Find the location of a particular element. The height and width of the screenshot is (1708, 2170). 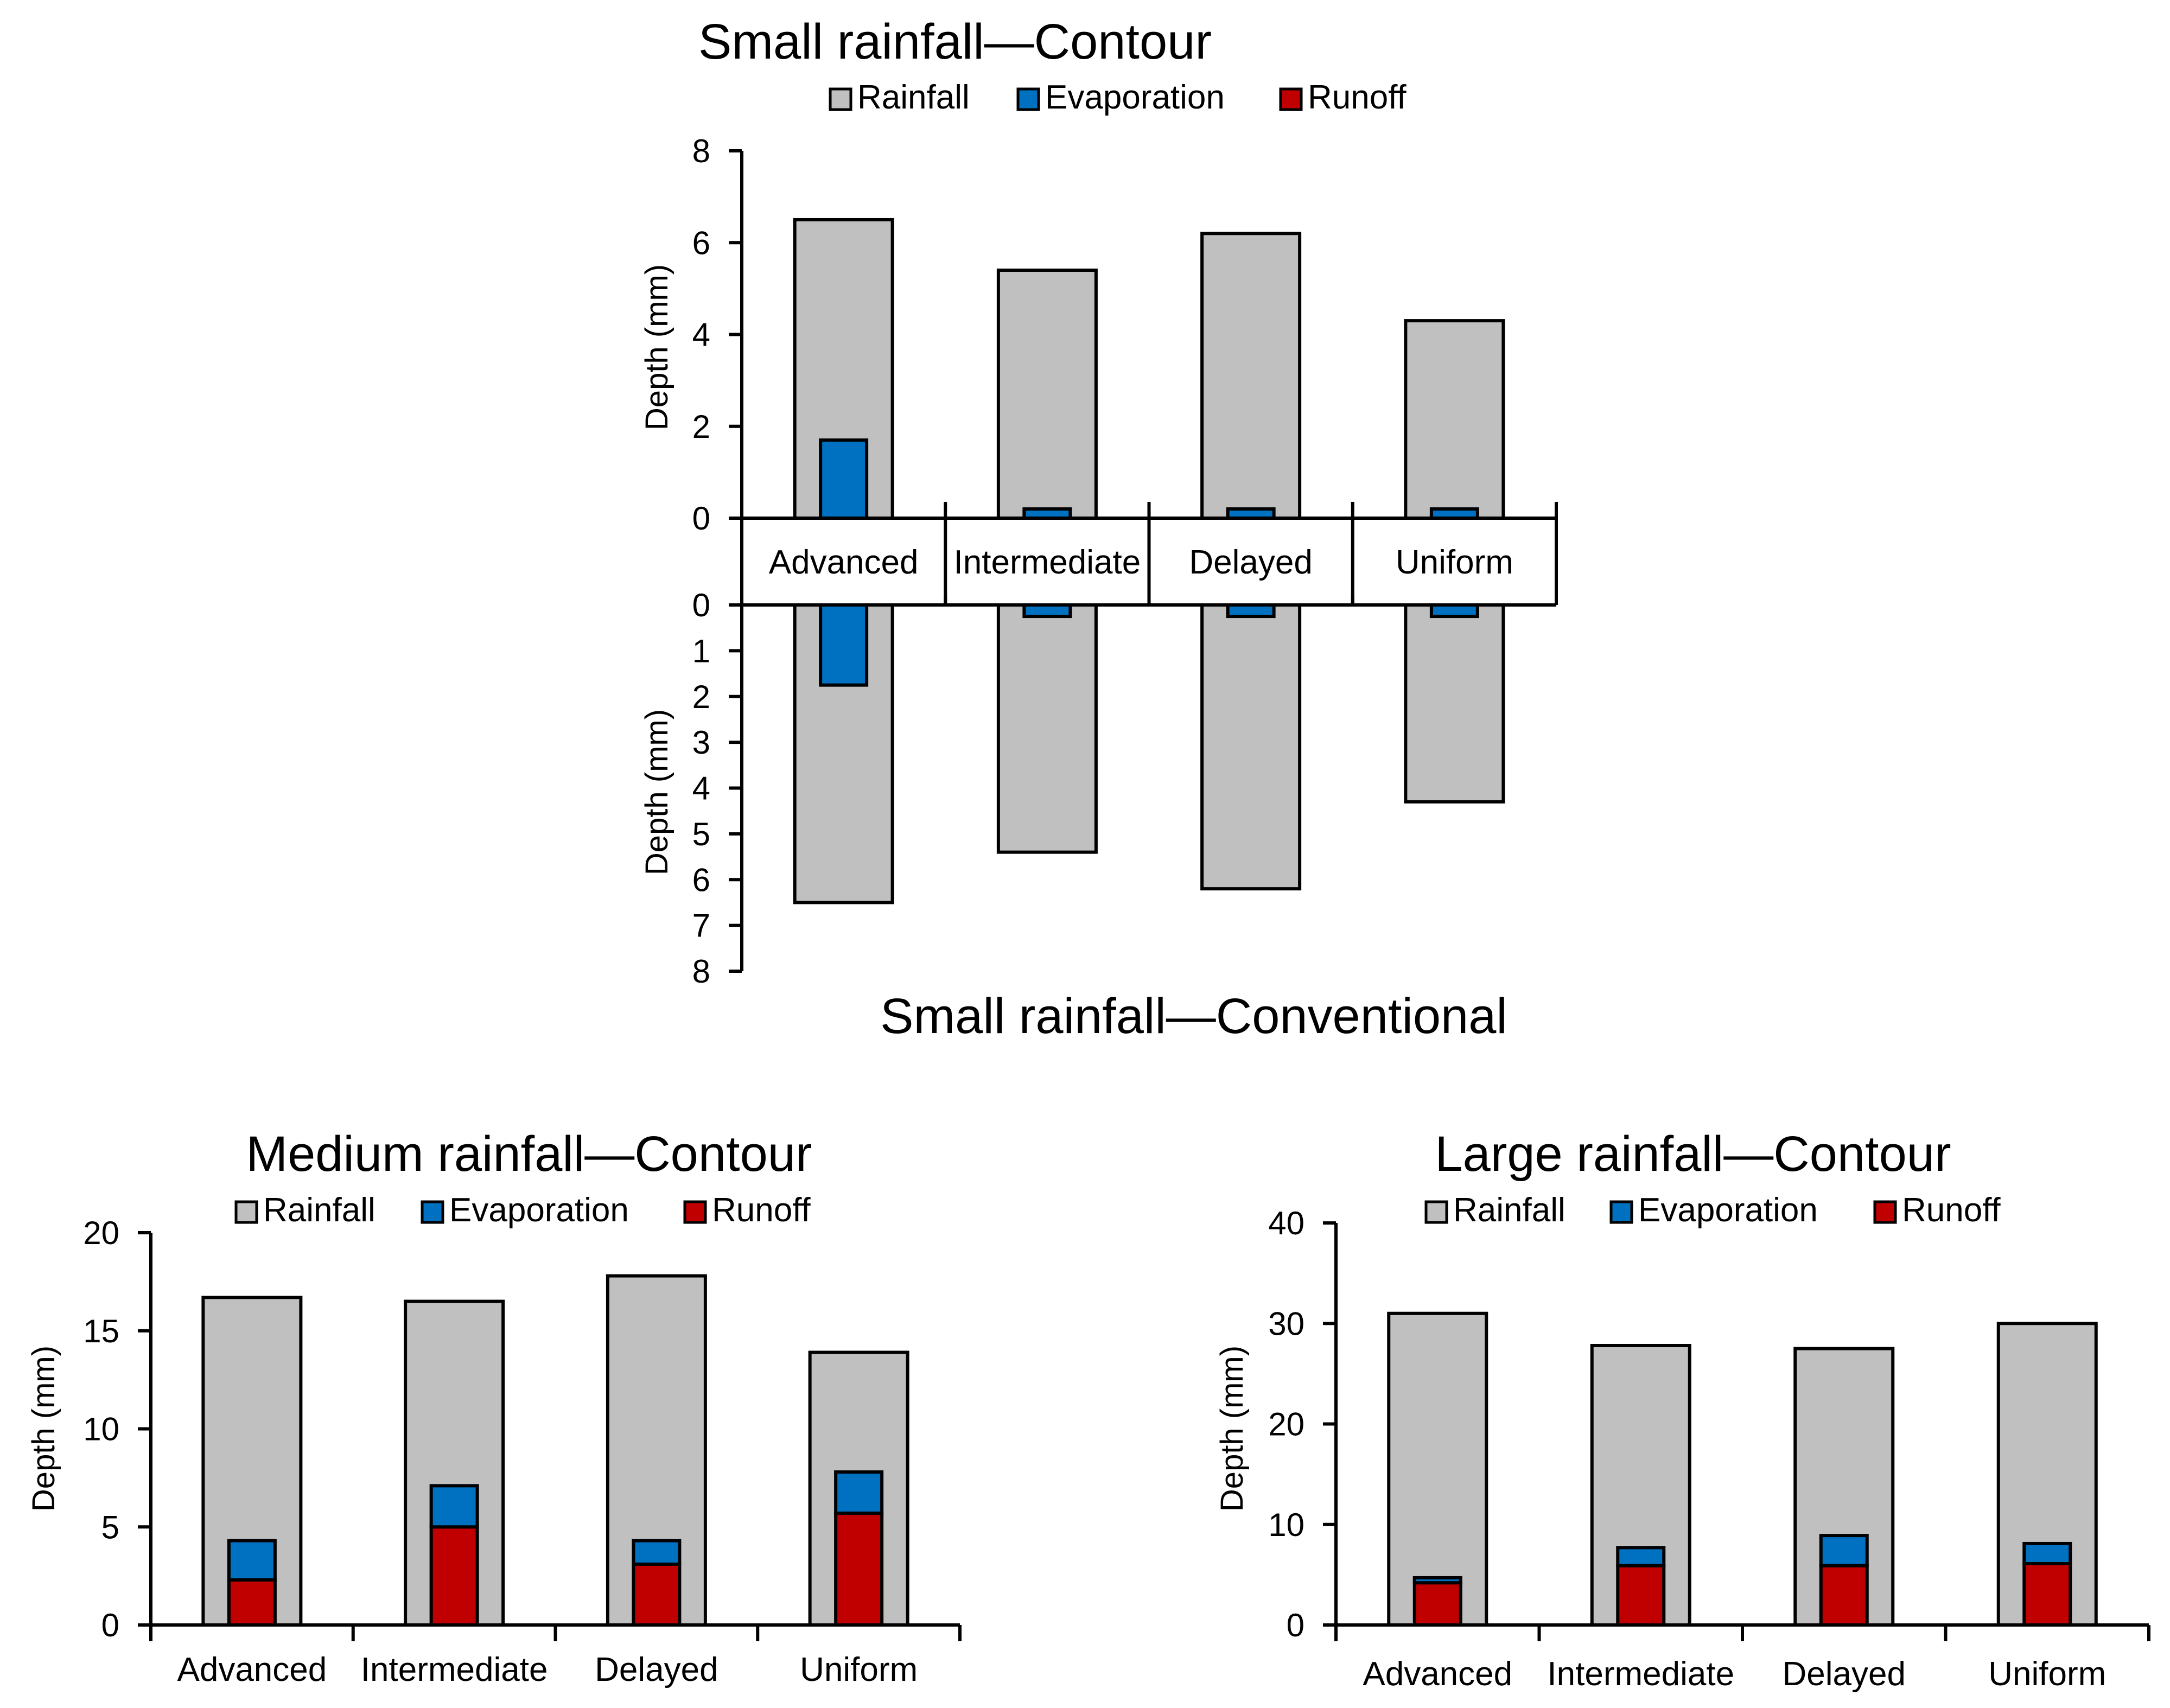

chart-title: Small rainfall—Conventional is located at coordinates (1193, 1016).